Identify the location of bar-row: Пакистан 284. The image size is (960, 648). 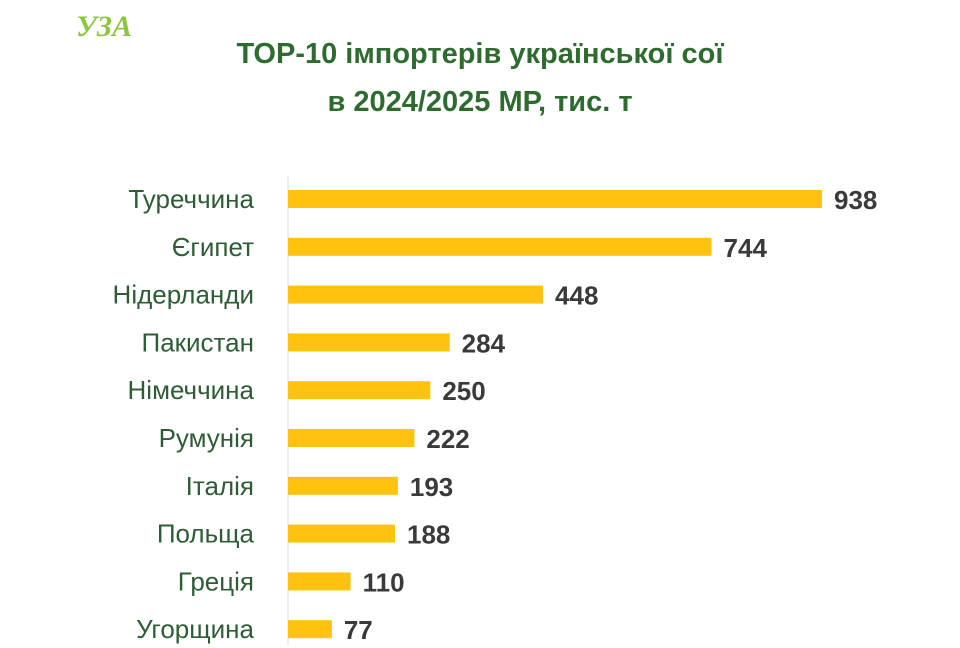
(324, 342).